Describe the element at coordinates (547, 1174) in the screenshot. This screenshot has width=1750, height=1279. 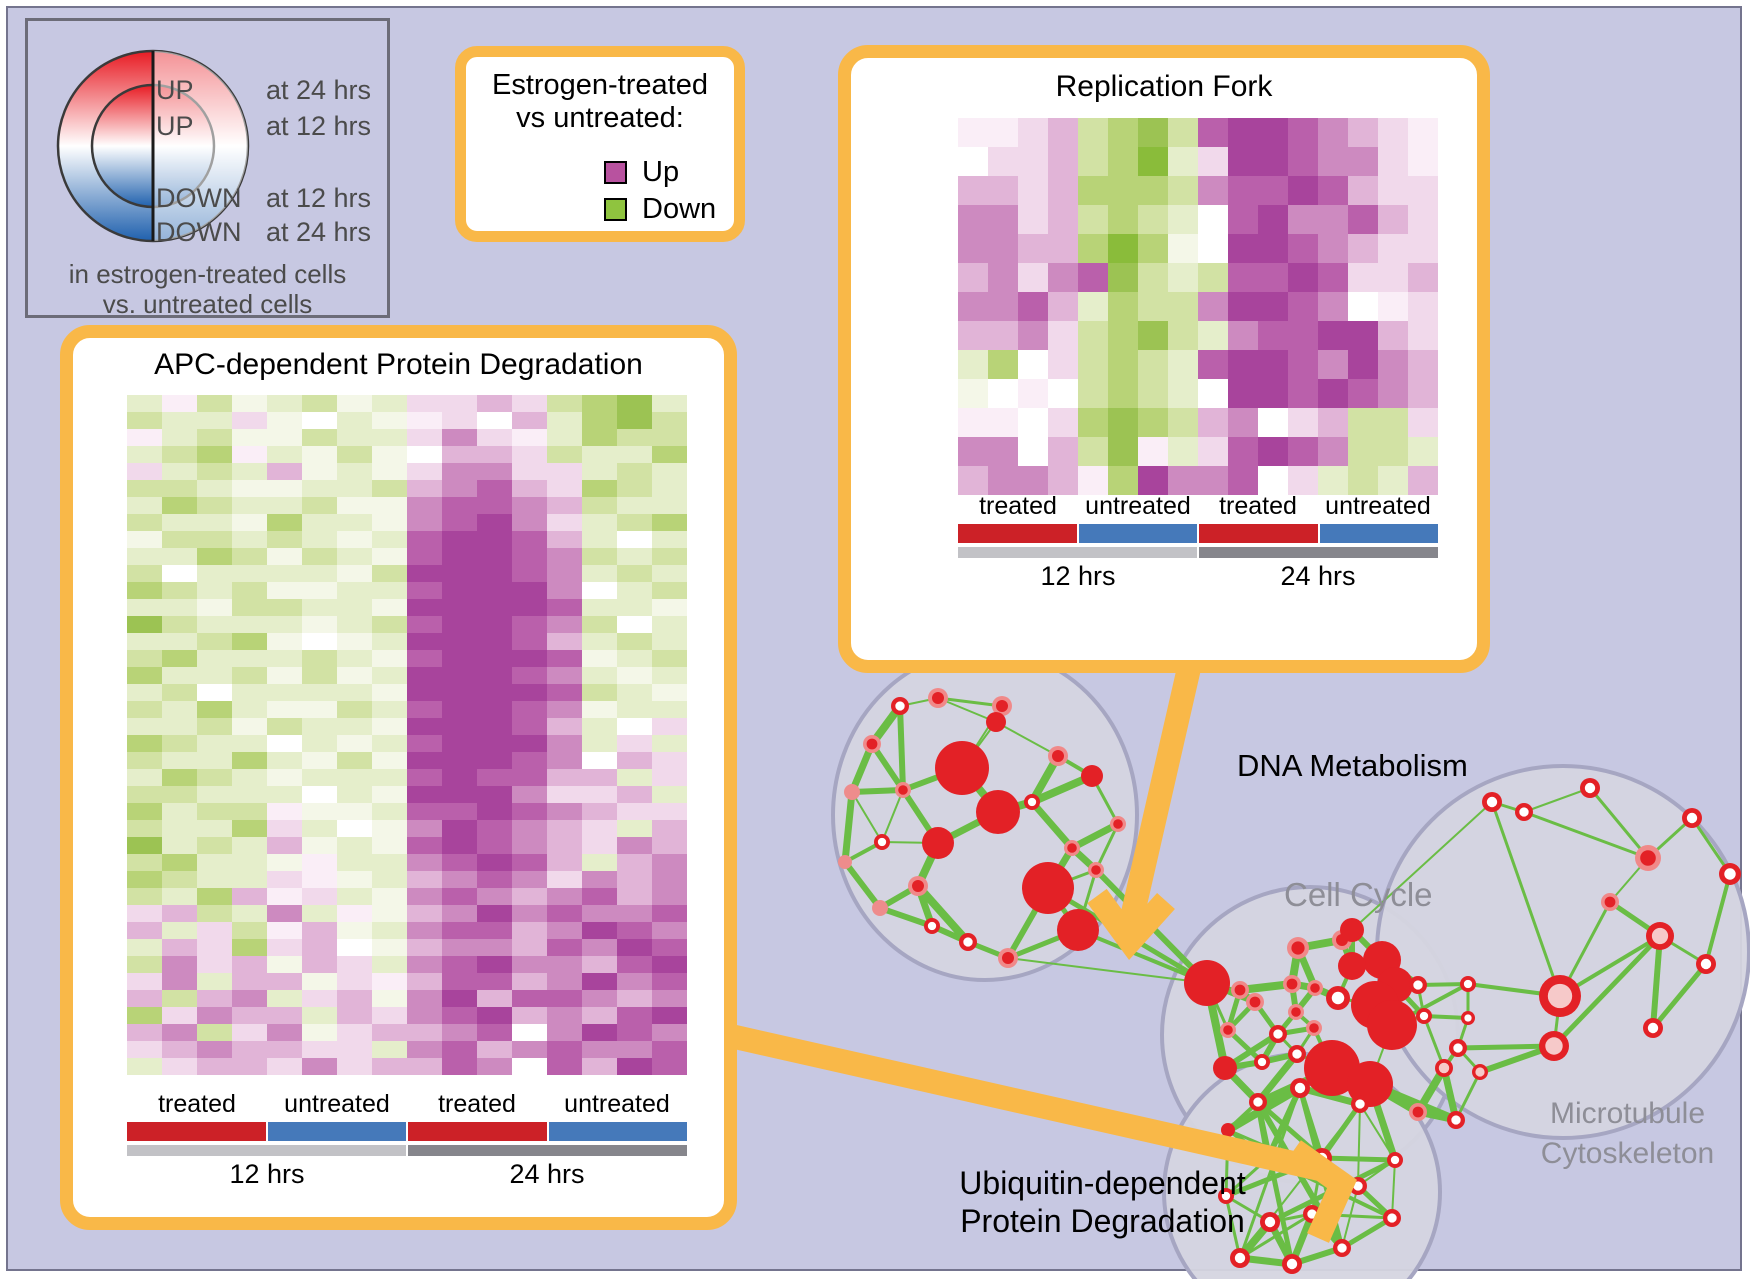
I see `hours-label: 24 hrs` at that location.